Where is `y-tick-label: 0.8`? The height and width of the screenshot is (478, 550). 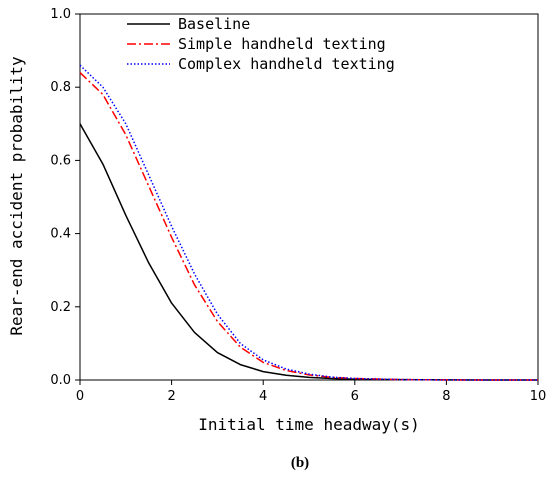
y-tick-label: 0.8 is located at coordinates (60, 87).